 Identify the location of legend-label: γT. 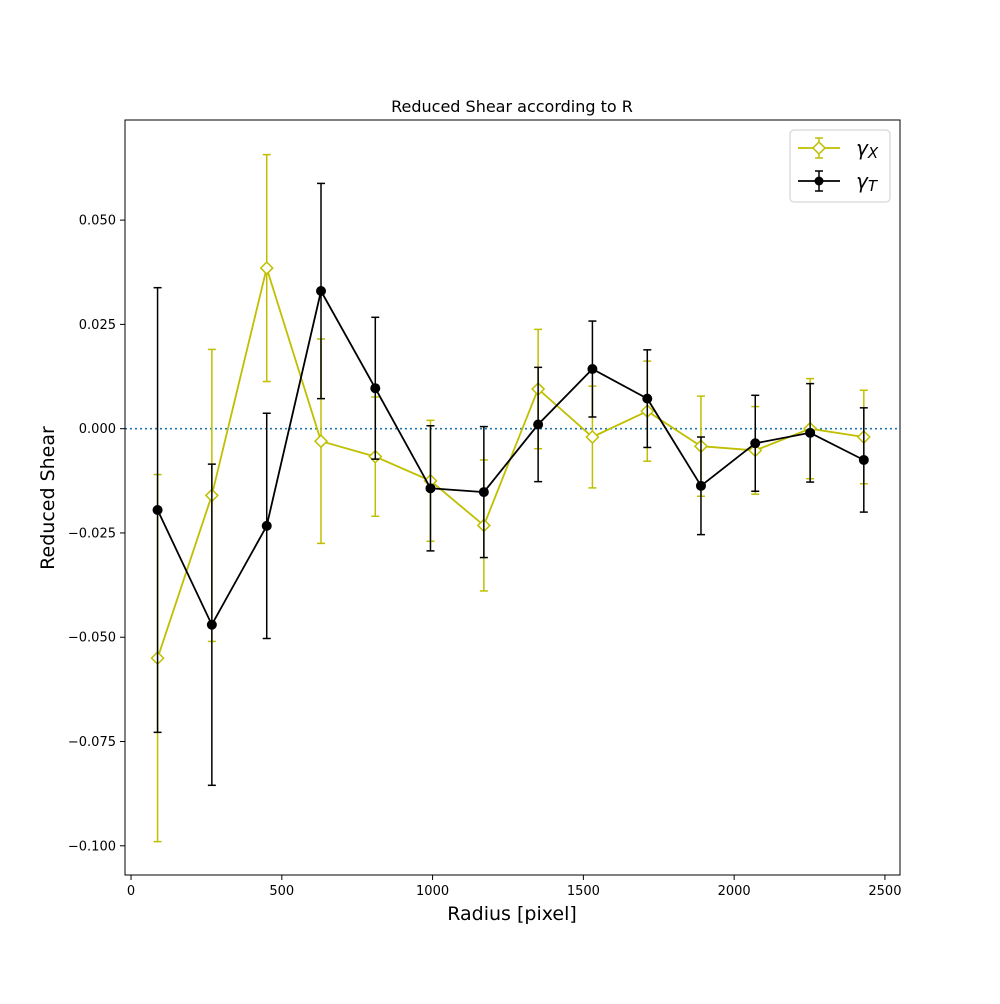
(867, 182).